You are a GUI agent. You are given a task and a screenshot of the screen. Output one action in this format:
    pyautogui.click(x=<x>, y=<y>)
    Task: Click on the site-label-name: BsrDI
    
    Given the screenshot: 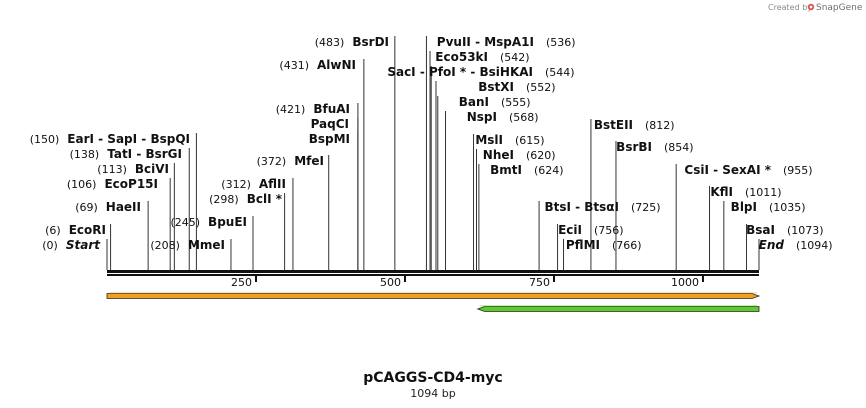 What is the action you would take?
    pyautogui.click(x=370, y=42)
    